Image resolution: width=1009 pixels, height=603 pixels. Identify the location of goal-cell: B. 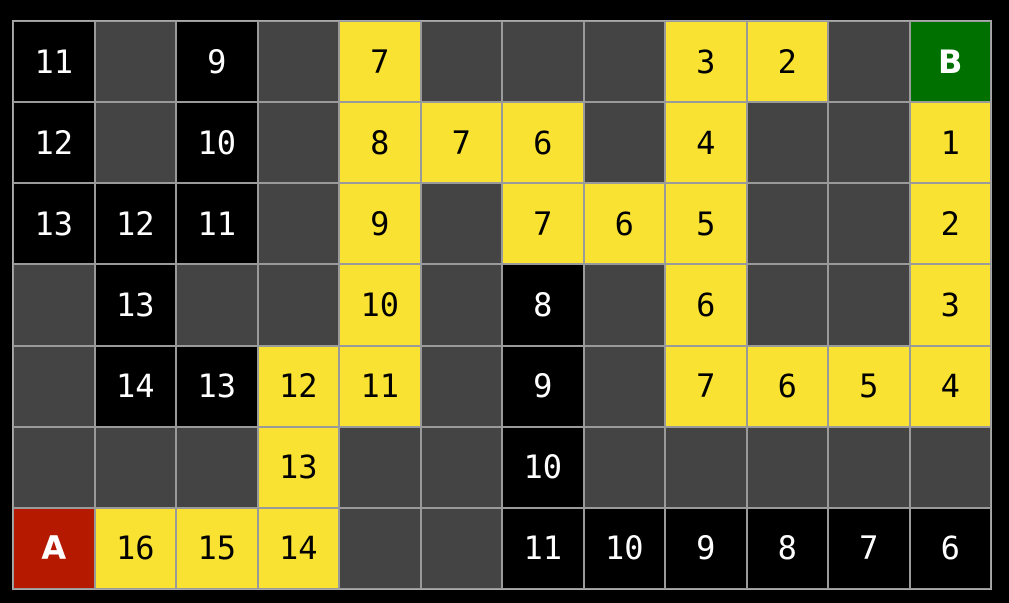
(950, 62).